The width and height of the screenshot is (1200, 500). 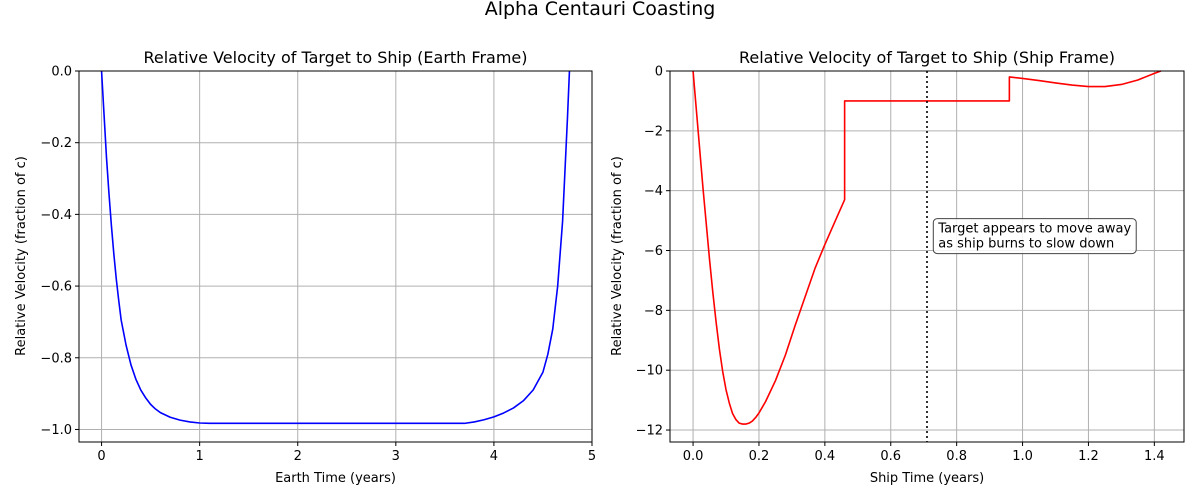 What do you see at coordinates (56, 143) in the screenshot?
I see `y-tick-label: −0.2` at bounding box center [56, 143].